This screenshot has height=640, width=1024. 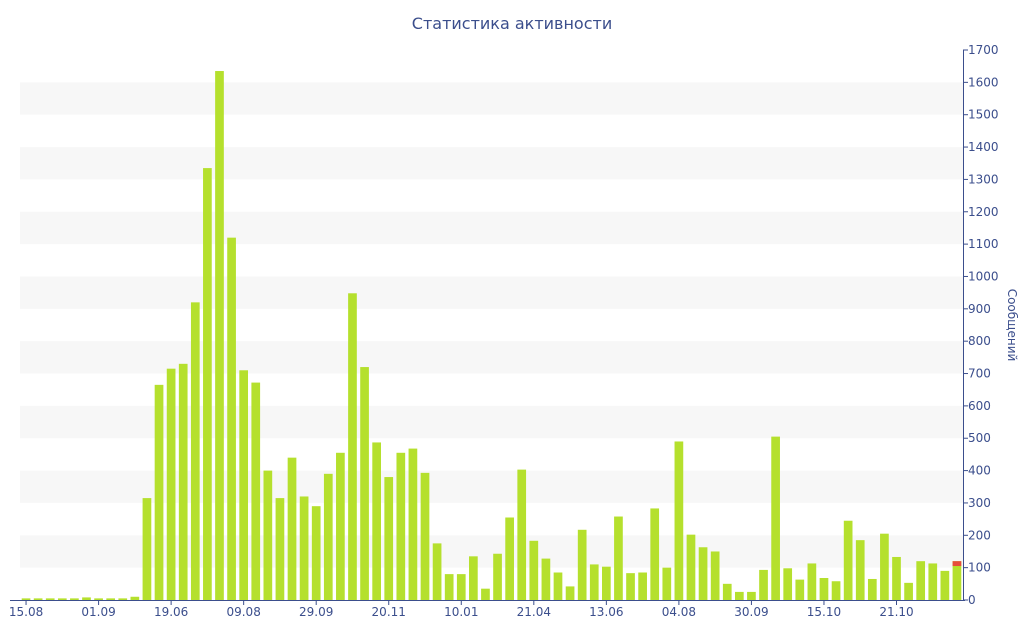 What do you see at coordinates (983, 82) in the screenshot?
I see `y-tick-label: 1600` at bounding box center [983, 82].